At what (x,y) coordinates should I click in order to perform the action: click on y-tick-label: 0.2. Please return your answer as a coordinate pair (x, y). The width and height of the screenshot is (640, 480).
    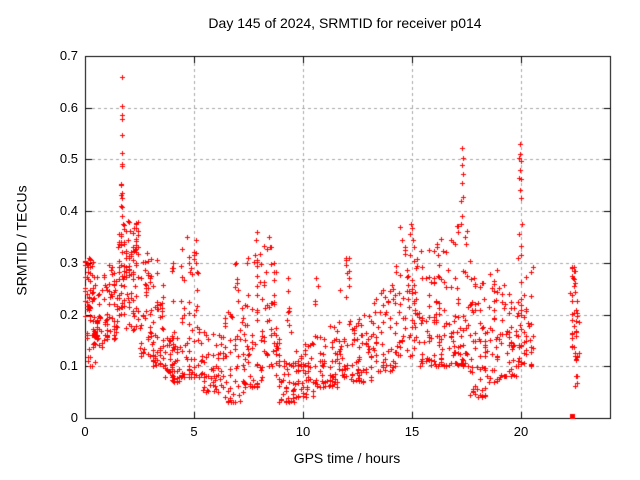
    Looking at the image, I should click on (68, 314).